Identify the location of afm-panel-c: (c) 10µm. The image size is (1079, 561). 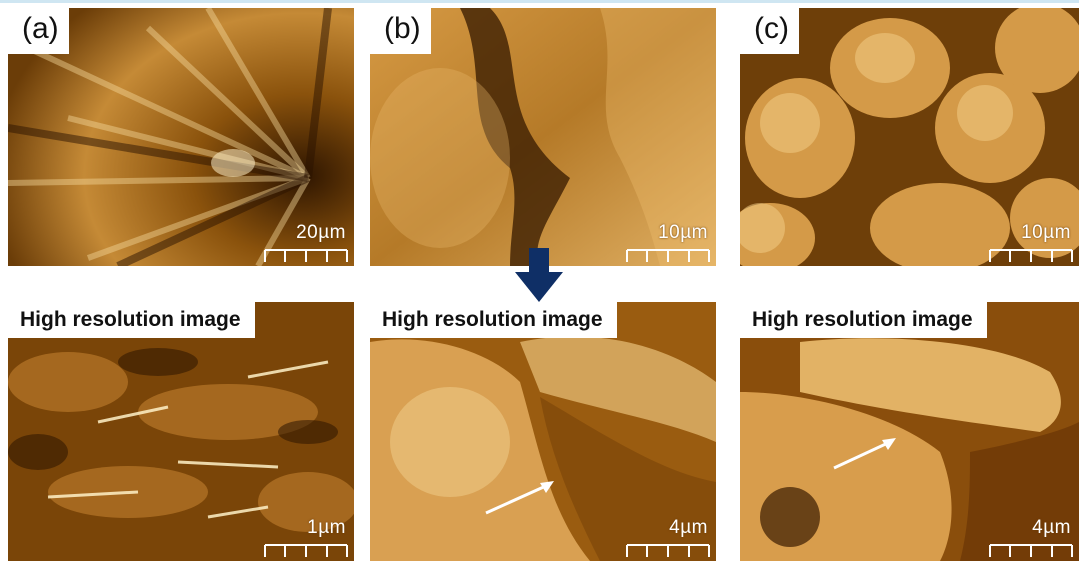
(909, 137).